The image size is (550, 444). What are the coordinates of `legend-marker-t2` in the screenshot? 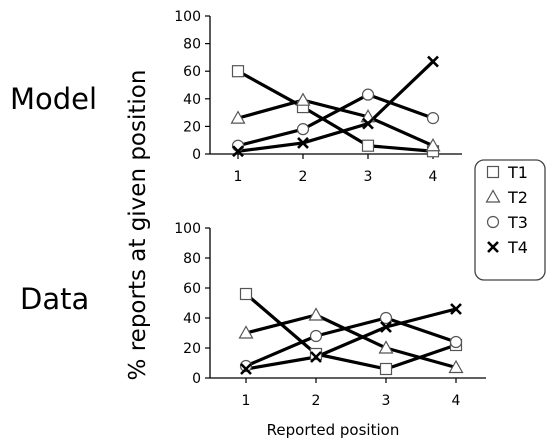 It's located at (493, 196).